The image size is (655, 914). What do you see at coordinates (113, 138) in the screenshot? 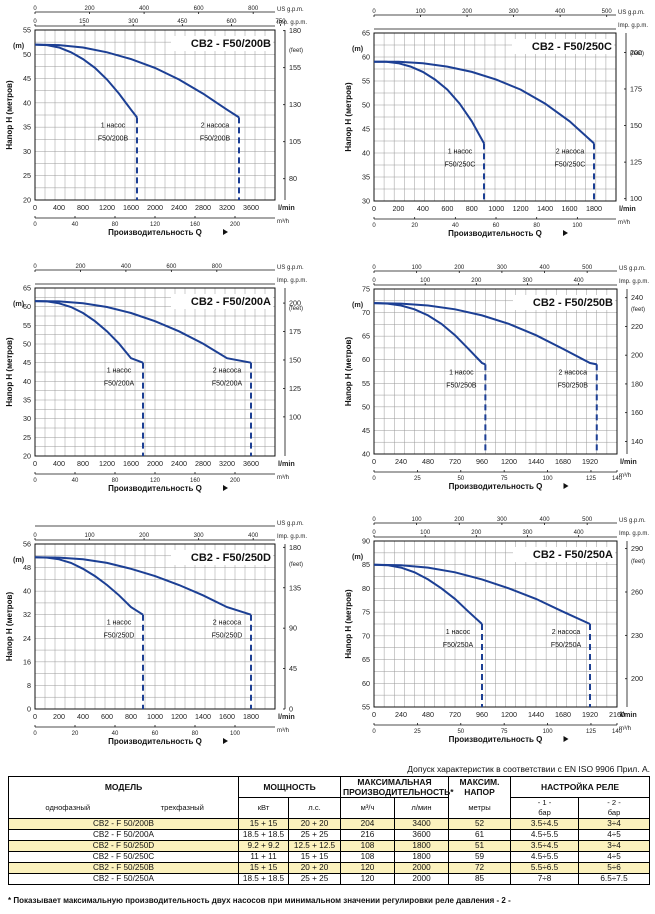
I see `series-model: F50/200B` at bounding box center [113, 138].